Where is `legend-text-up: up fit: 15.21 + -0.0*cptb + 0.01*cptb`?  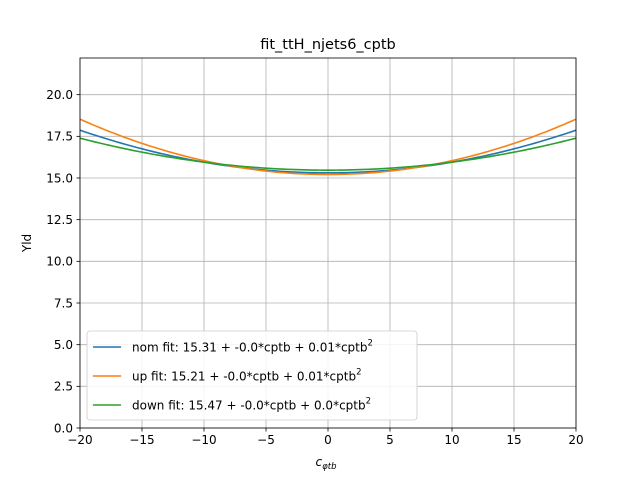 legend-text-up: up fit: 15.21 + -0.0*cptb + 0.01*cptb is located at coordinates (244, 377).